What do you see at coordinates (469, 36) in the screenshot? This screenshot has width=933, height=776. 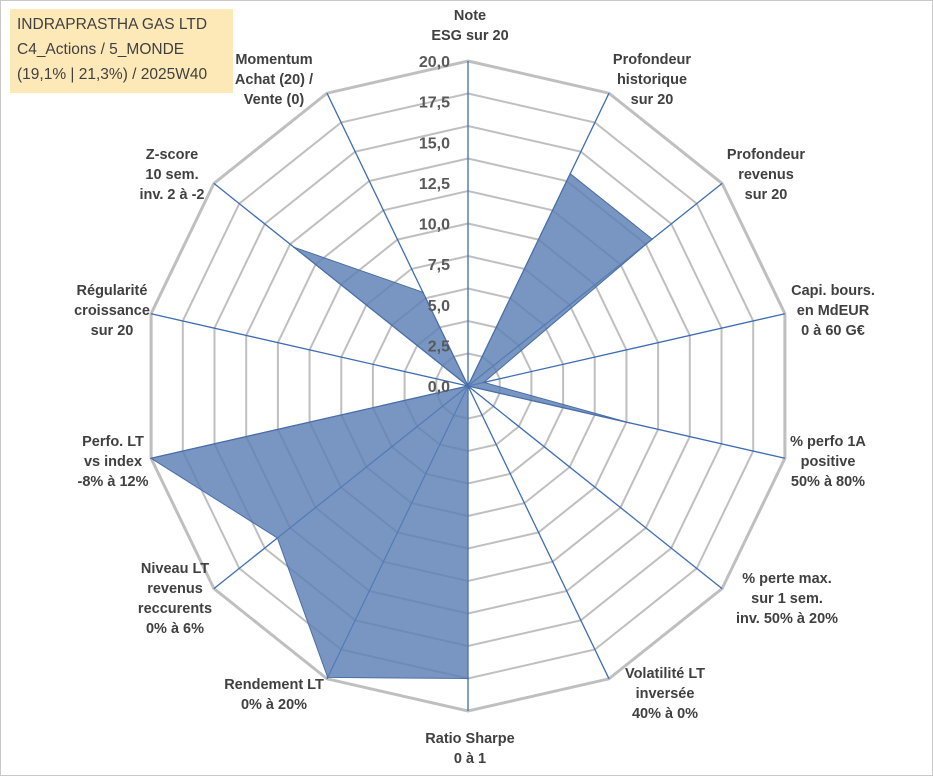 I see `axis-label-line: ESG sur 20` at bounding box center [469, 36].